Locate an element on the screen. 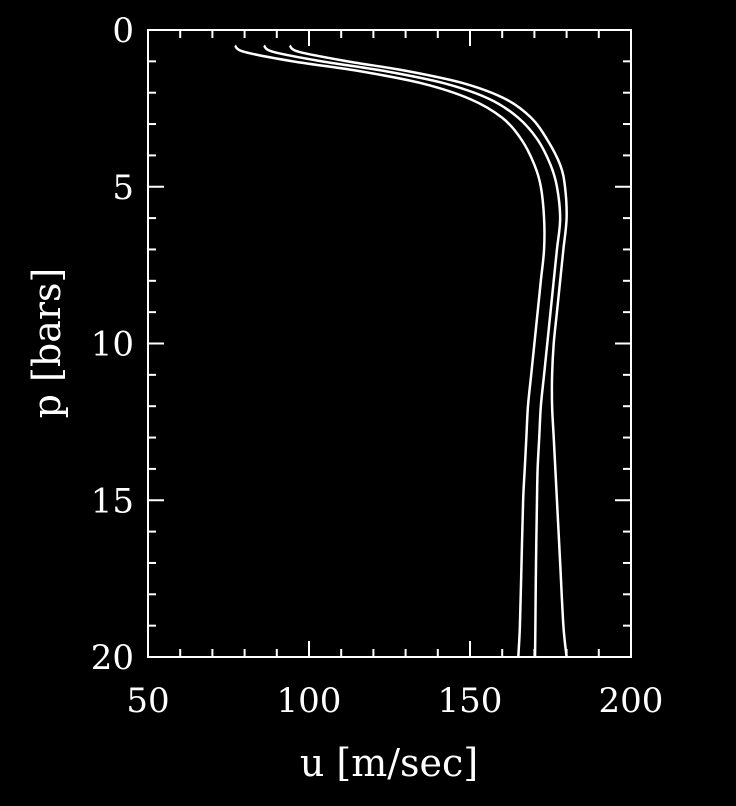 The width and height of the screenshot is (736, 806). y-tick-label: 15 is located at coordinates (112, 501).